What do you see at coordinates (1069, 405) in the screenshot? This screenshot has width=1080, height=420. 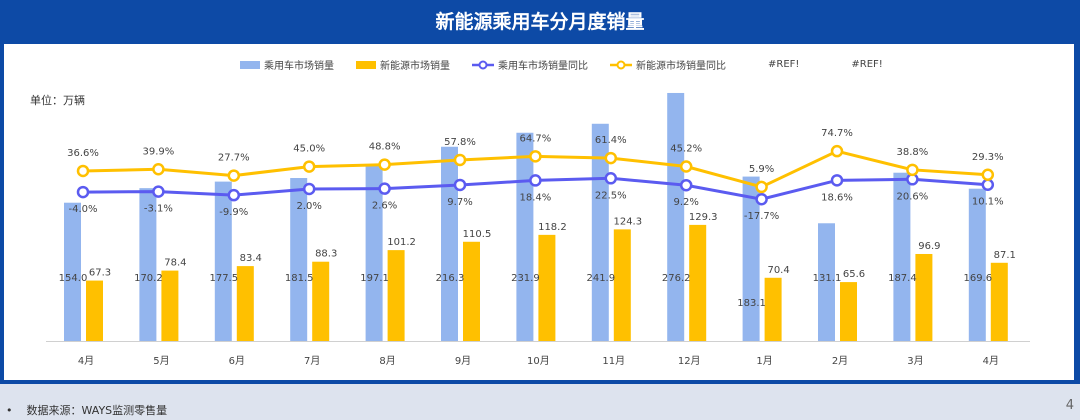 I see `page-number: 4` at bounding box center [1069, 405].